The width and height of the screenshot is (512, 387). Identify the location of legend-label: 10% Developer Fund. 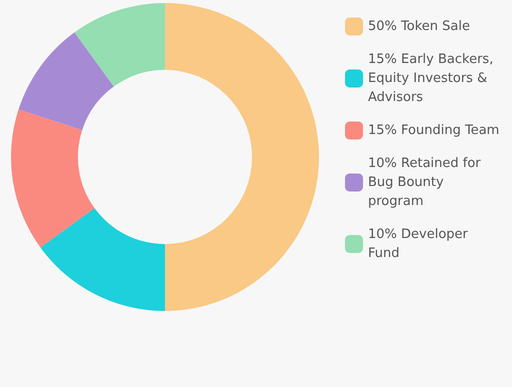
(420, 244).